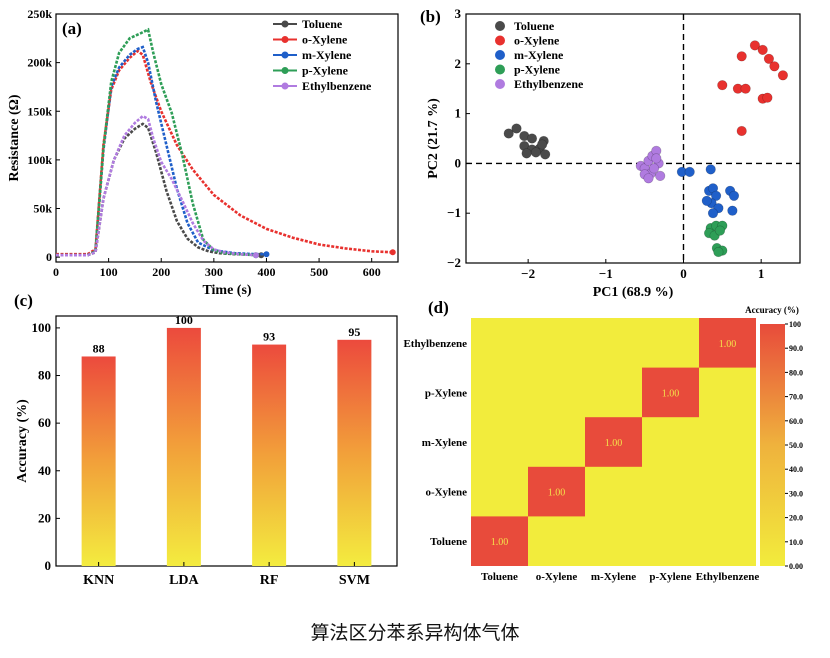 This screenshot has width=830, height=658. I want to click on heatmap-cell-o-xylene-o-xylene, so click(556, 491).